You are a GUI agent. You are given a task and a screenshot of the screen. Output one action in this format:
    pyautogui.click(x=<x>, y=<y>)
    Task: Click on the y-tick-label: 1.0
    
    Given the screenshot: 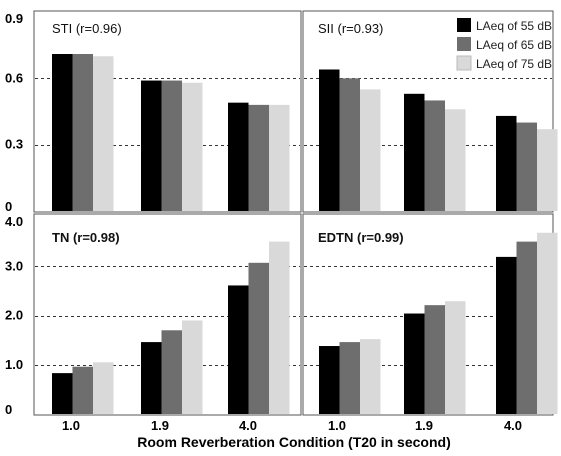 What is the action you would take?
    pyautogui.click(x=14, y=364)
    